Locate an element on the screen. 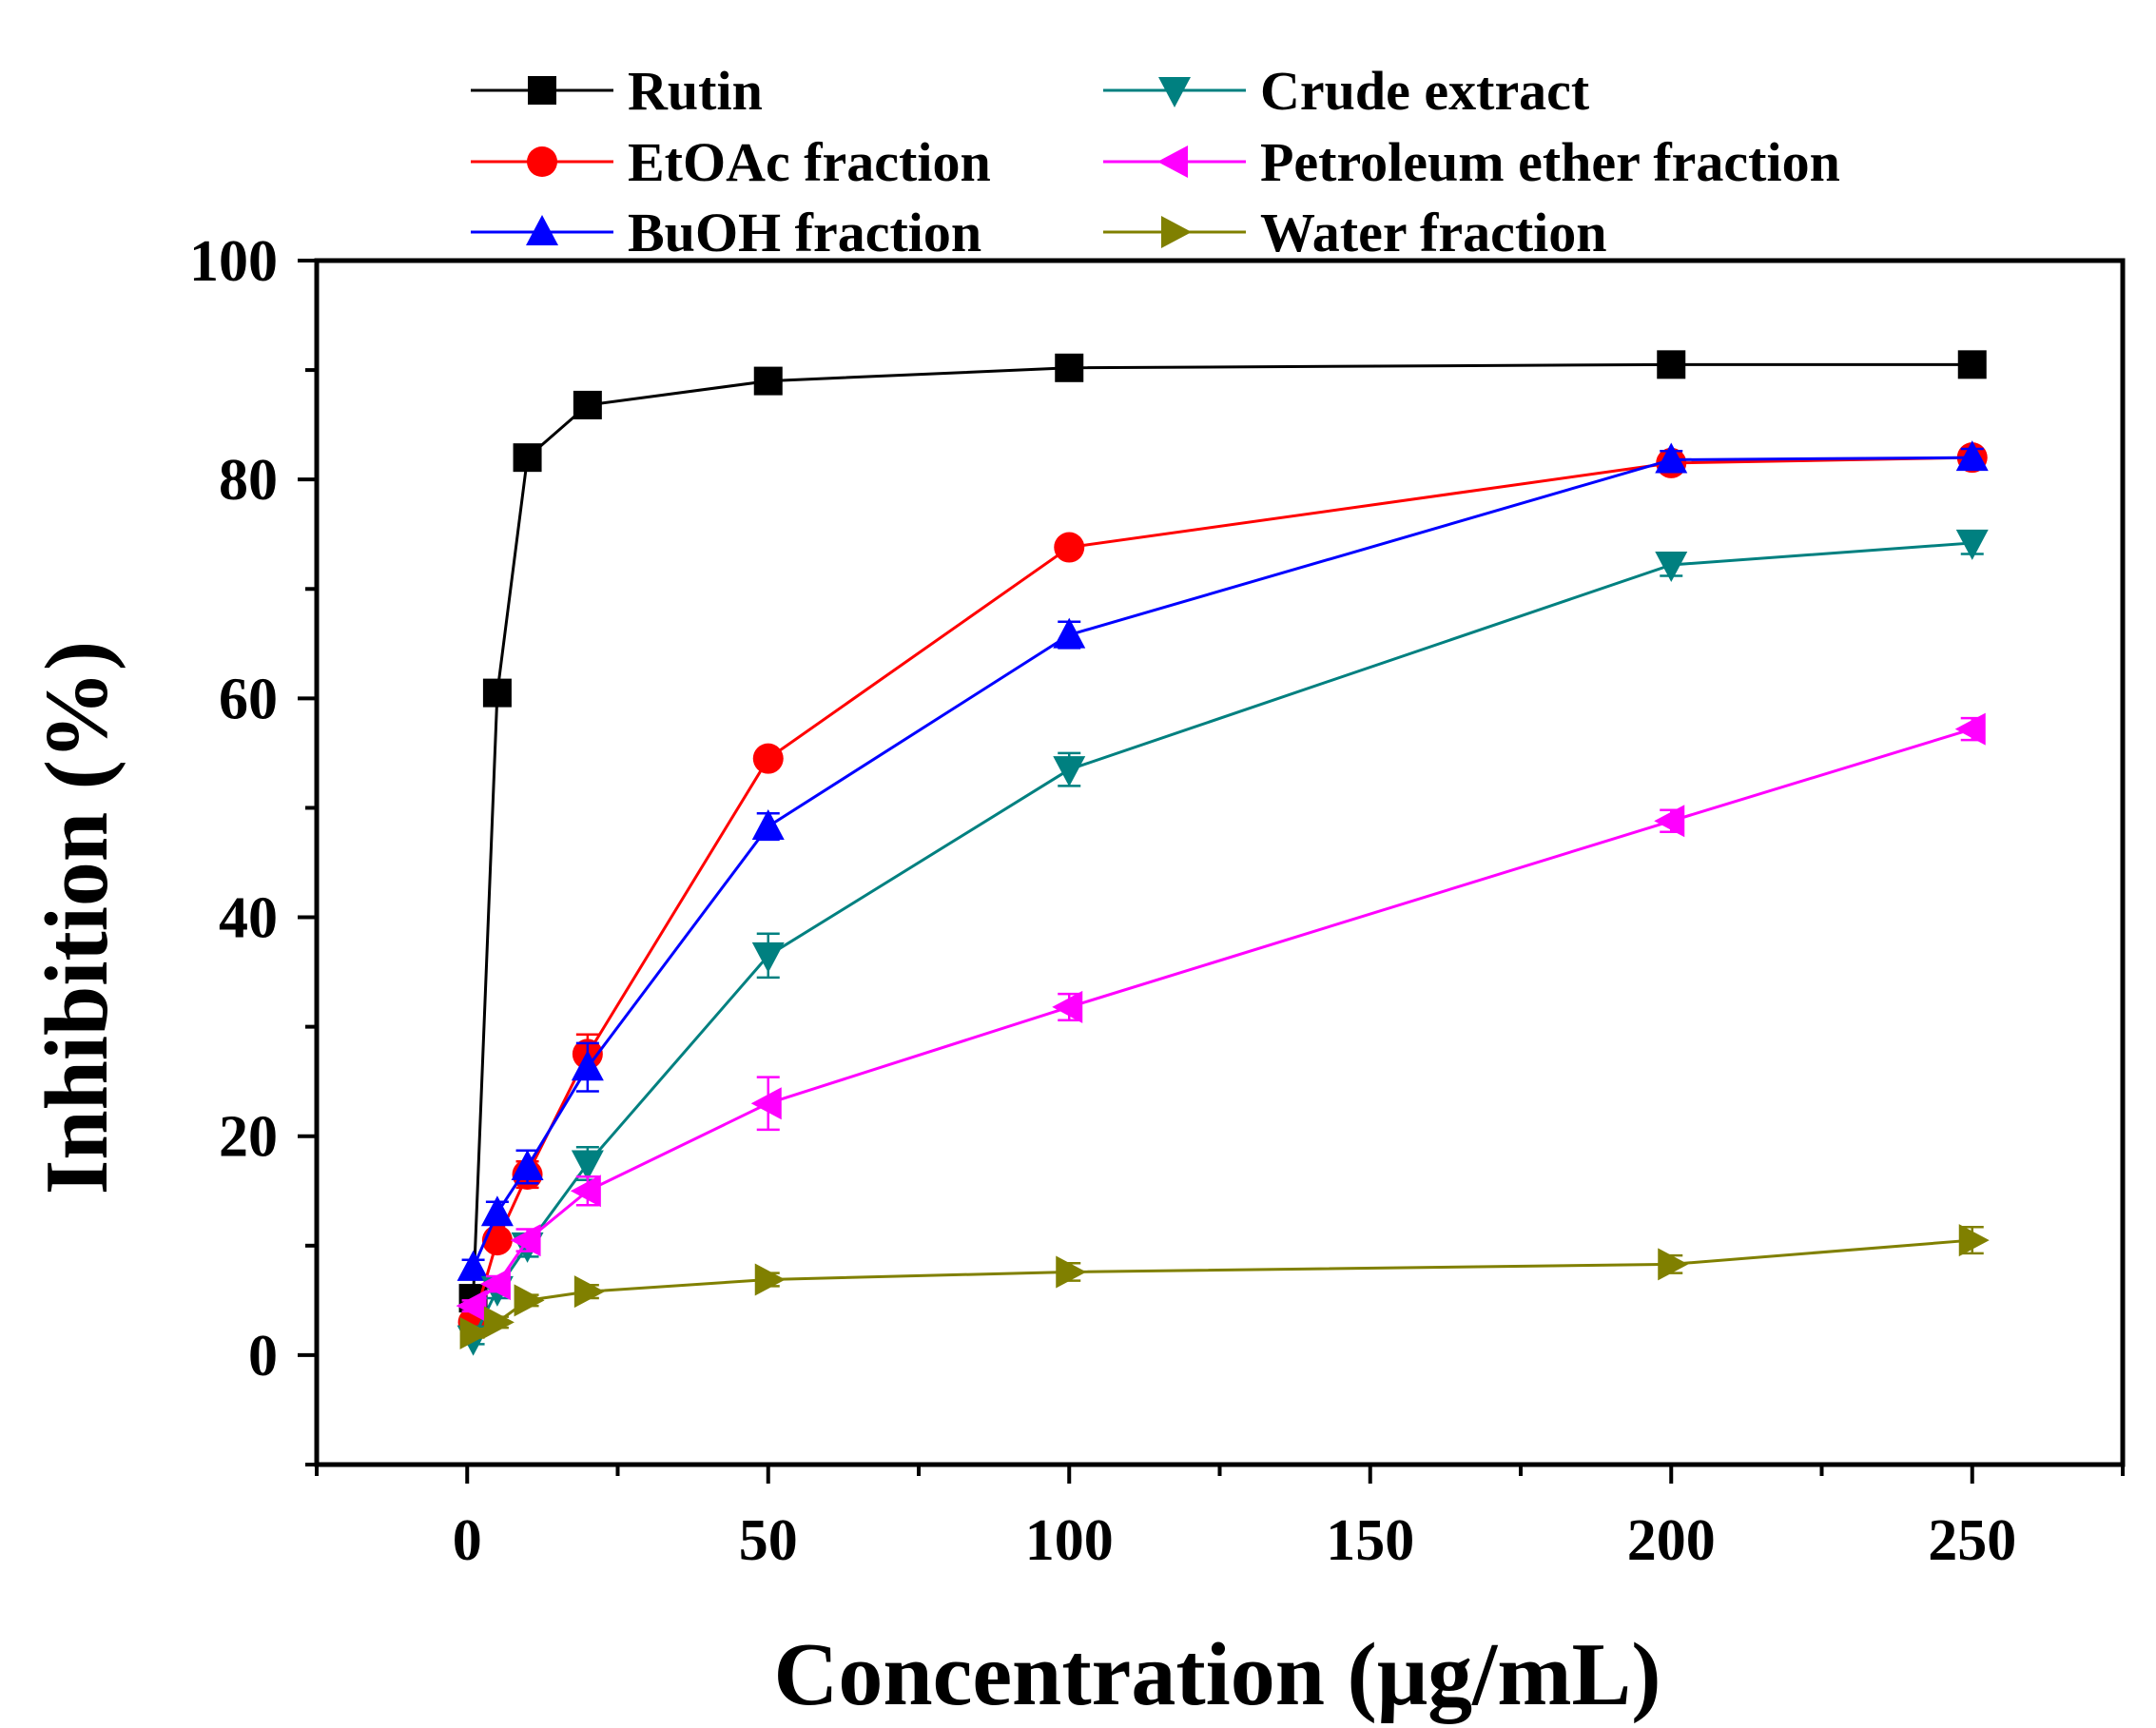 The image size is (2156, 1728). x-tick-label: 250 is located at coordinates (1972, 1540).